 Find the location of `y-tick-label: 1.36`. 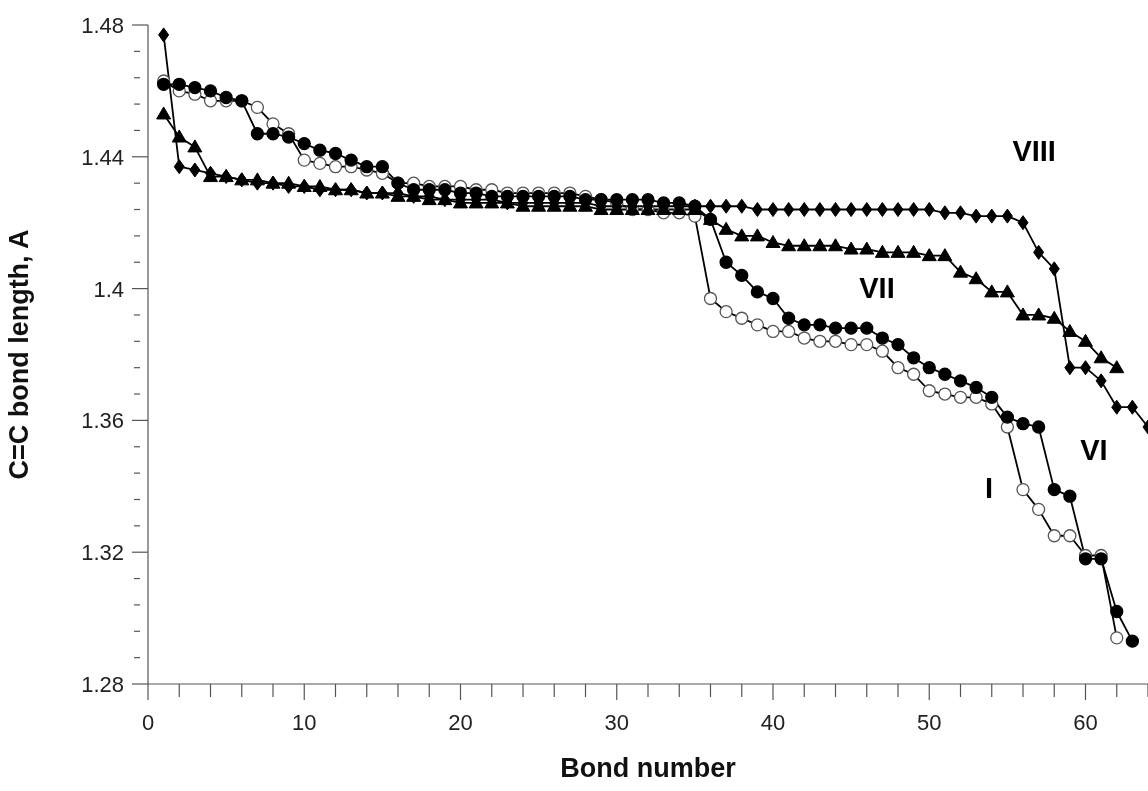

y-tick-label: 1.36 is located at coordinates (102, 421).